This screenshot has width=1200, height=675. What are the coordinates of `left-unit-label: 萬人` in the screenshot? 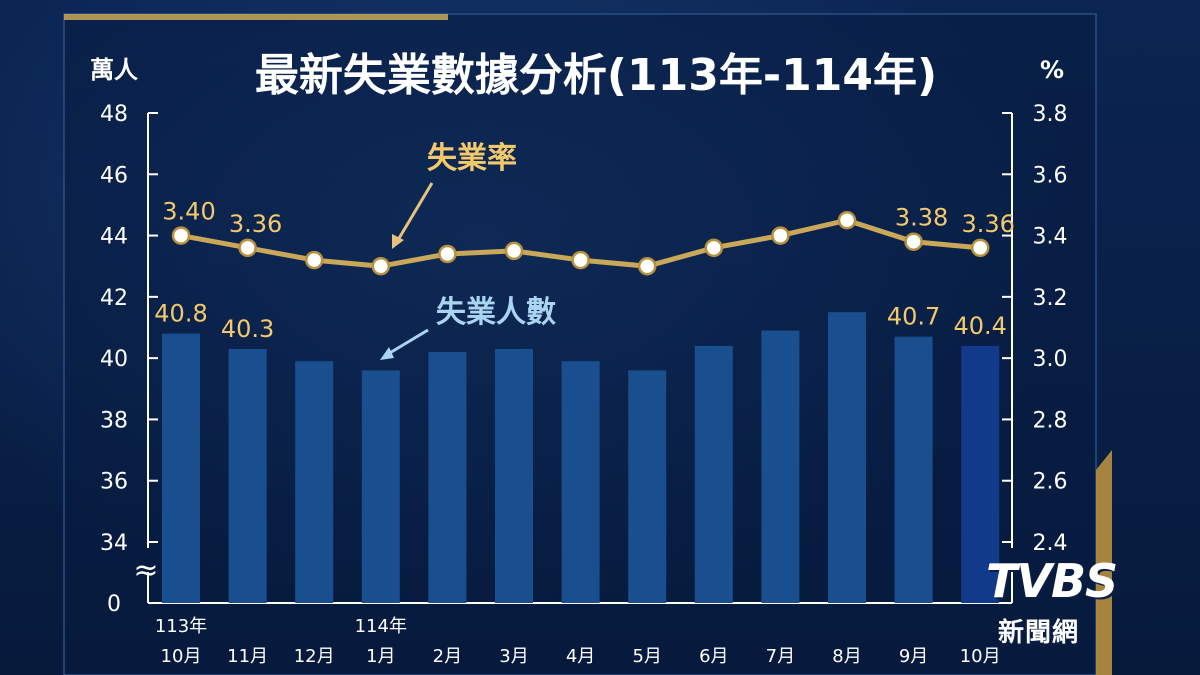 It's located at (114, 70).